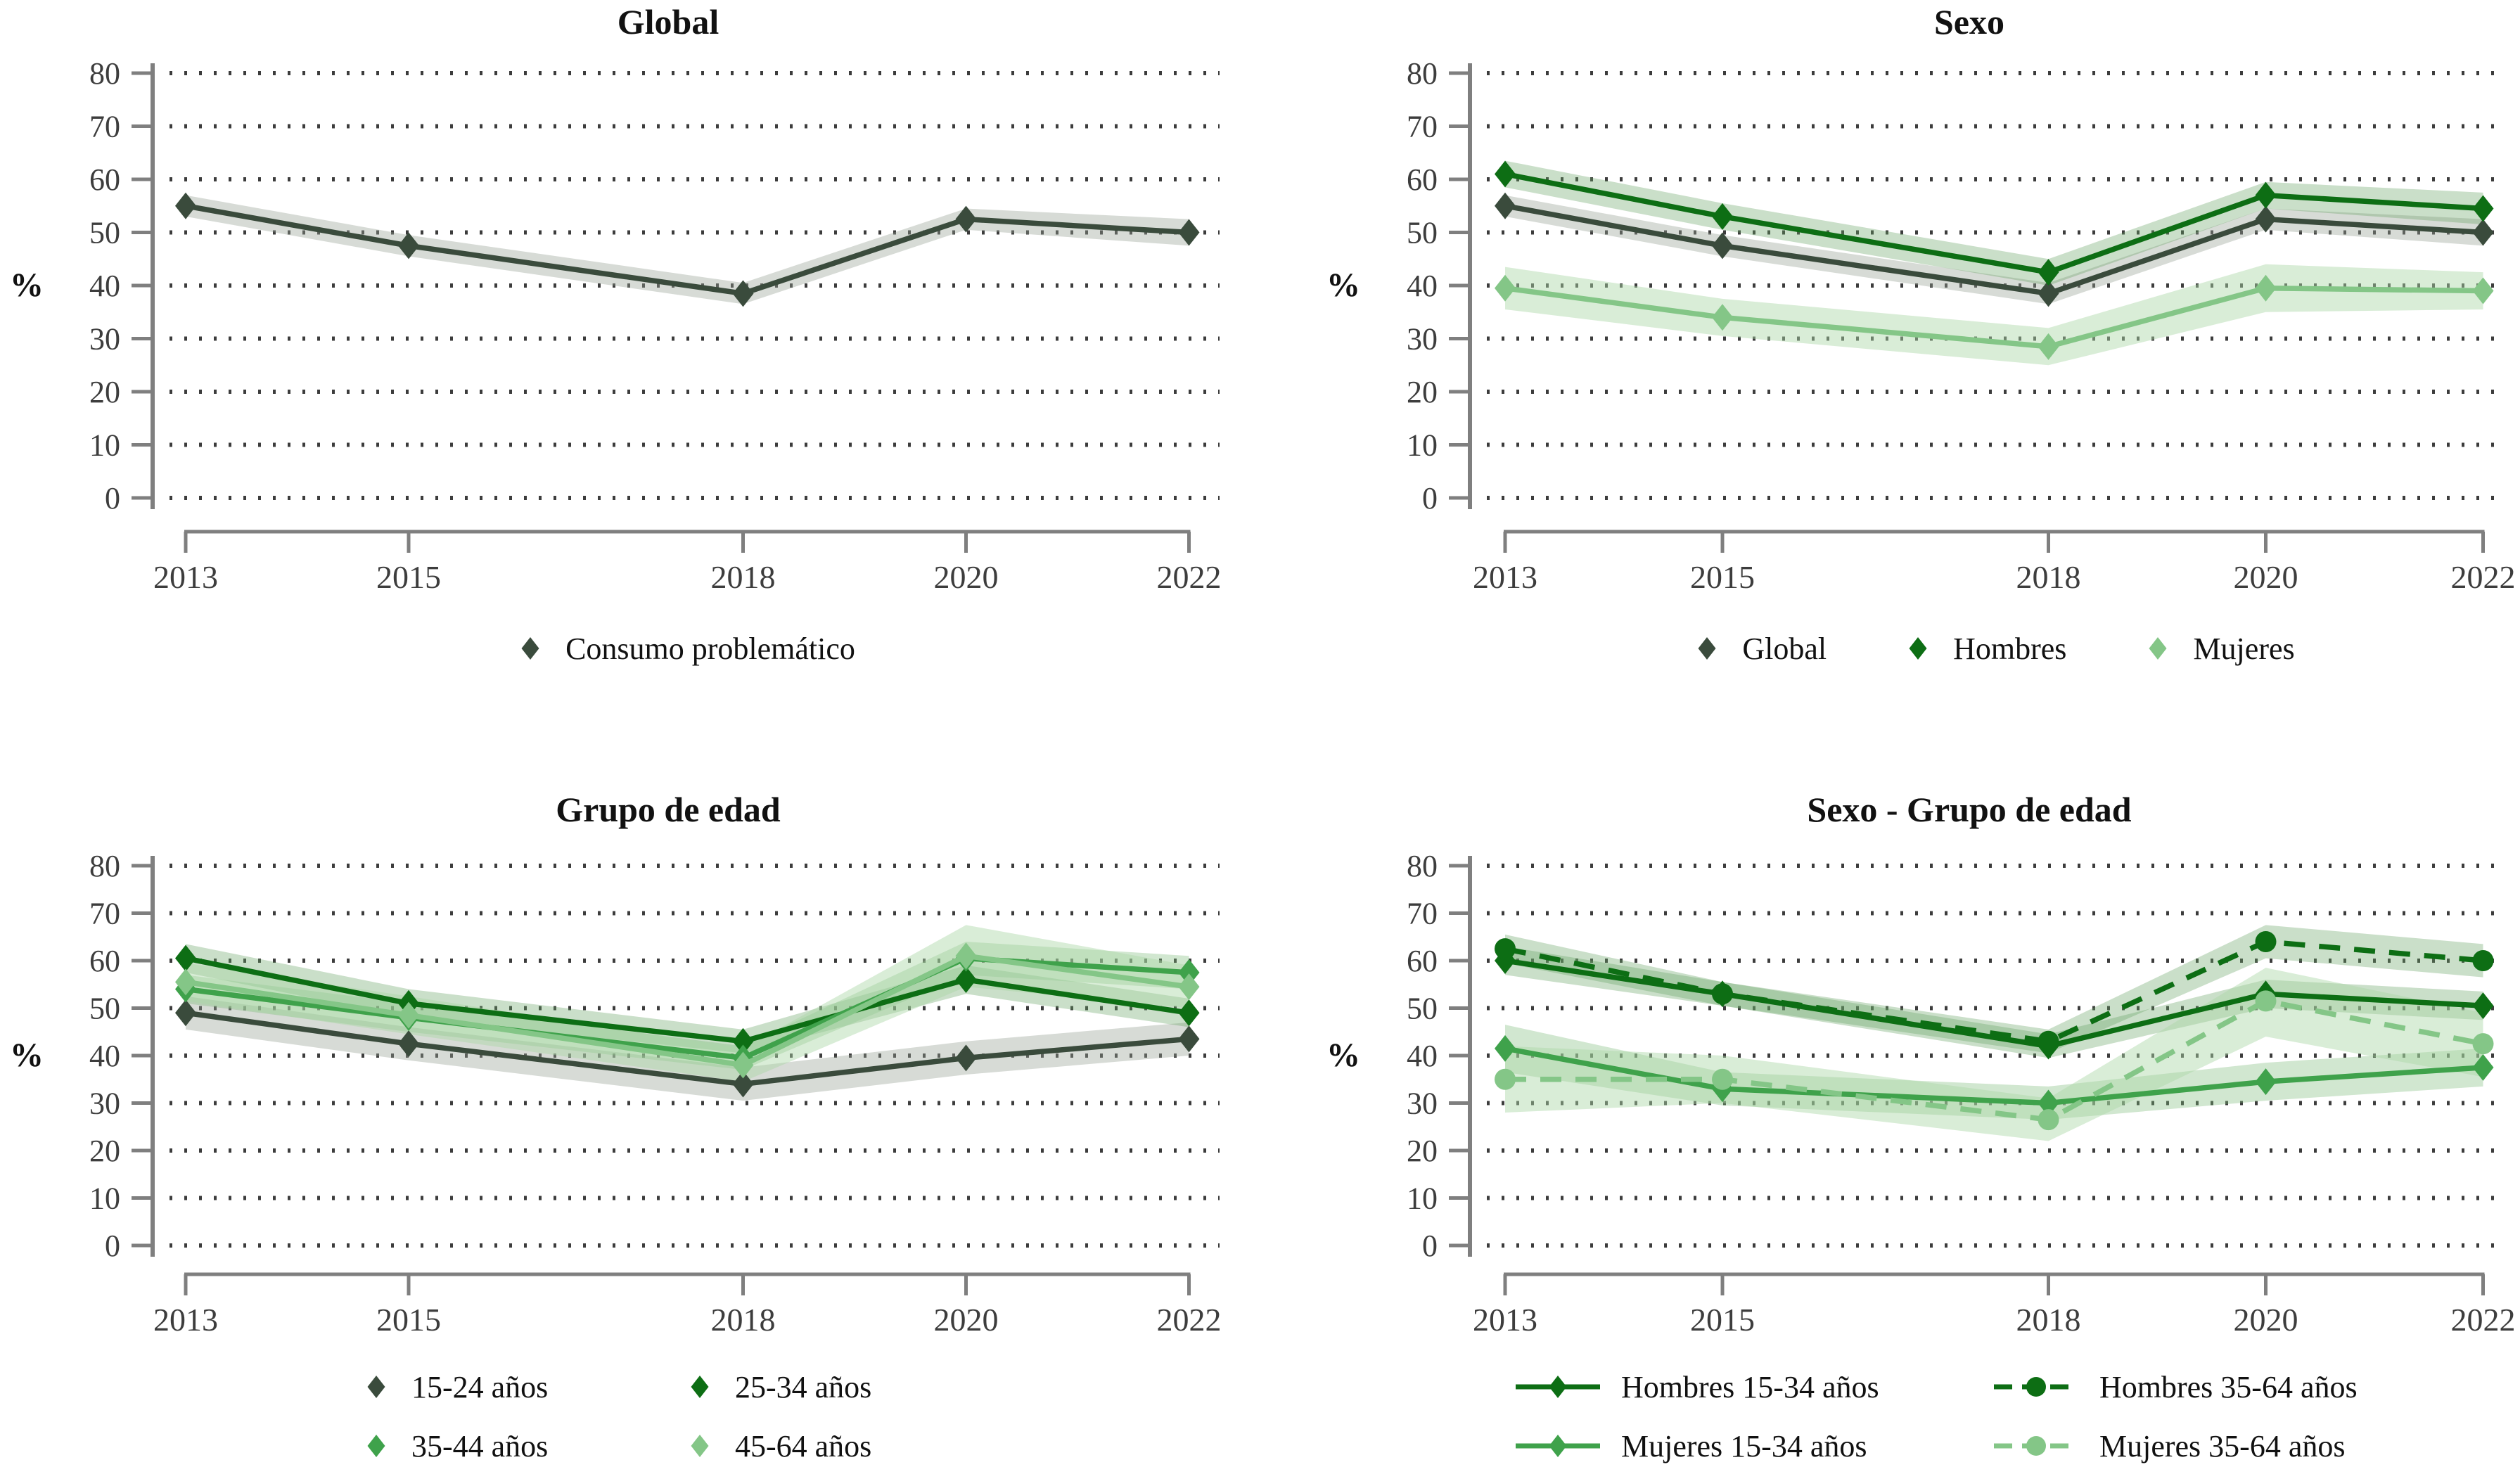  I want to click on panel-plot-grupo-de-edad: 0 10 20 30 40 50 60 70 80 2013 2015 2018 2020 2022, so click(655, 1093).